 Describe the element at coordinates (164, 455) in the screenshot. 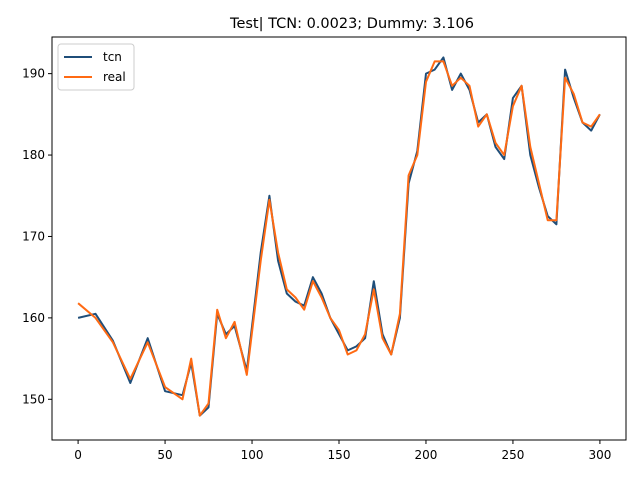

I see `x-tick-label: 50` at that location.